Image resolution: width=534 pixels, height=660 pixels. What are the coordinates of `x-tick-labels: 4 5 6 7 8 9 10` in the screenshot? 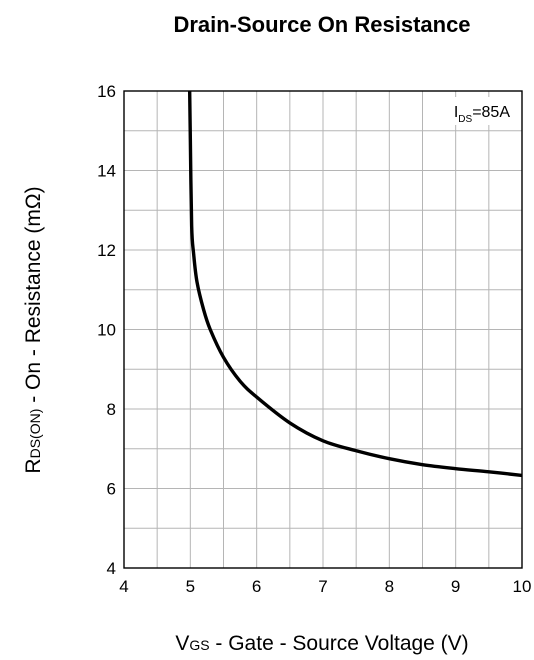 It's located at (325, 586).